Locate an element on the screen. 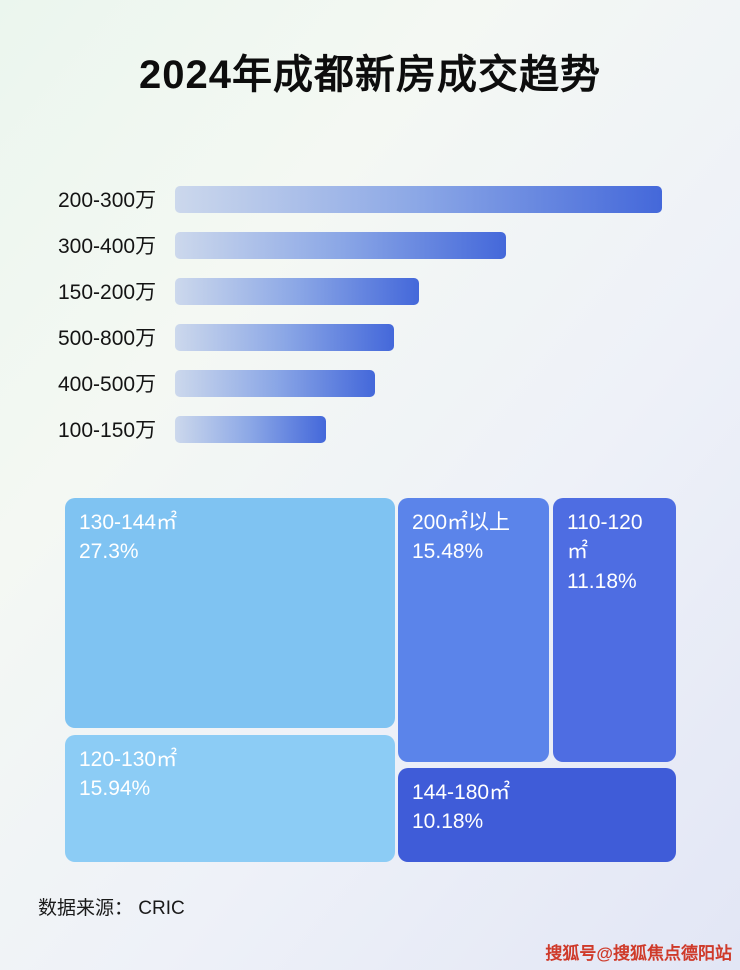  bar-row: 500-800万 is located at coordinates (370, 337).